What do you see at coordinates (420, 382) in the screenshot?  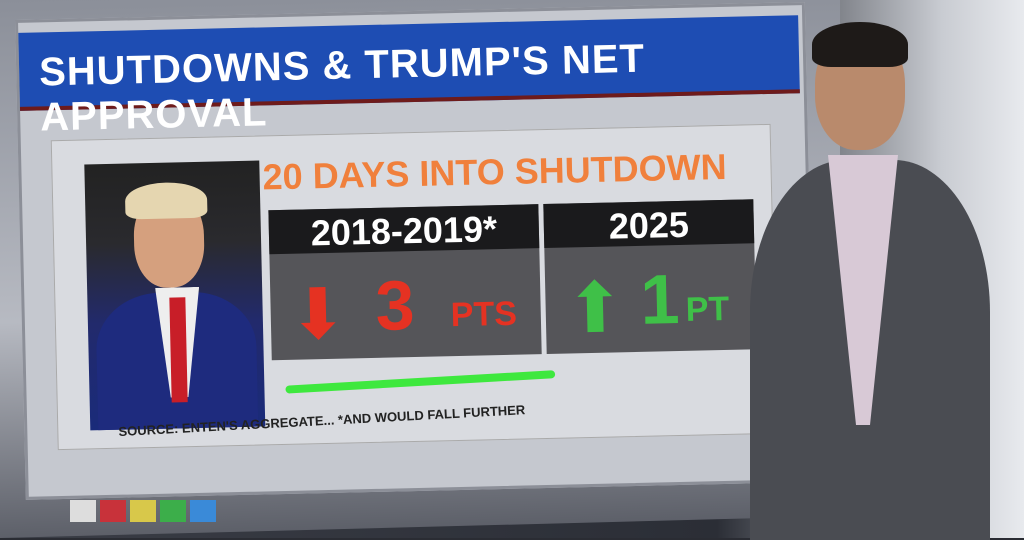 I see `green-underline-annotation` at bounding box center [420, 382].